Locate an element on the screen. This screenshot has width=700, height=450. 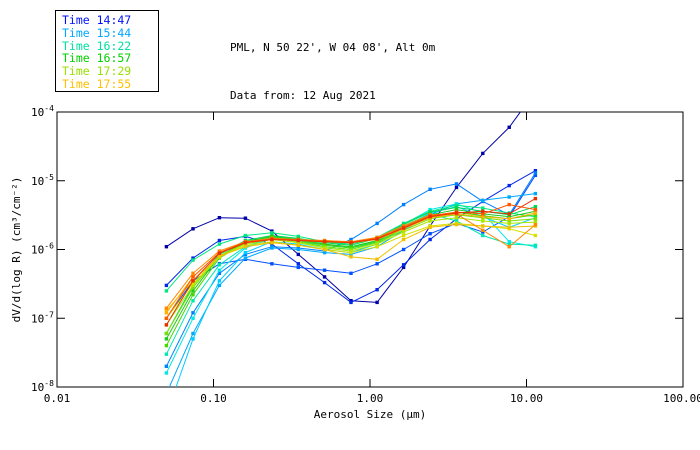
y-tick-label: 10⁻⁷ is located at coordinates (42, 317).